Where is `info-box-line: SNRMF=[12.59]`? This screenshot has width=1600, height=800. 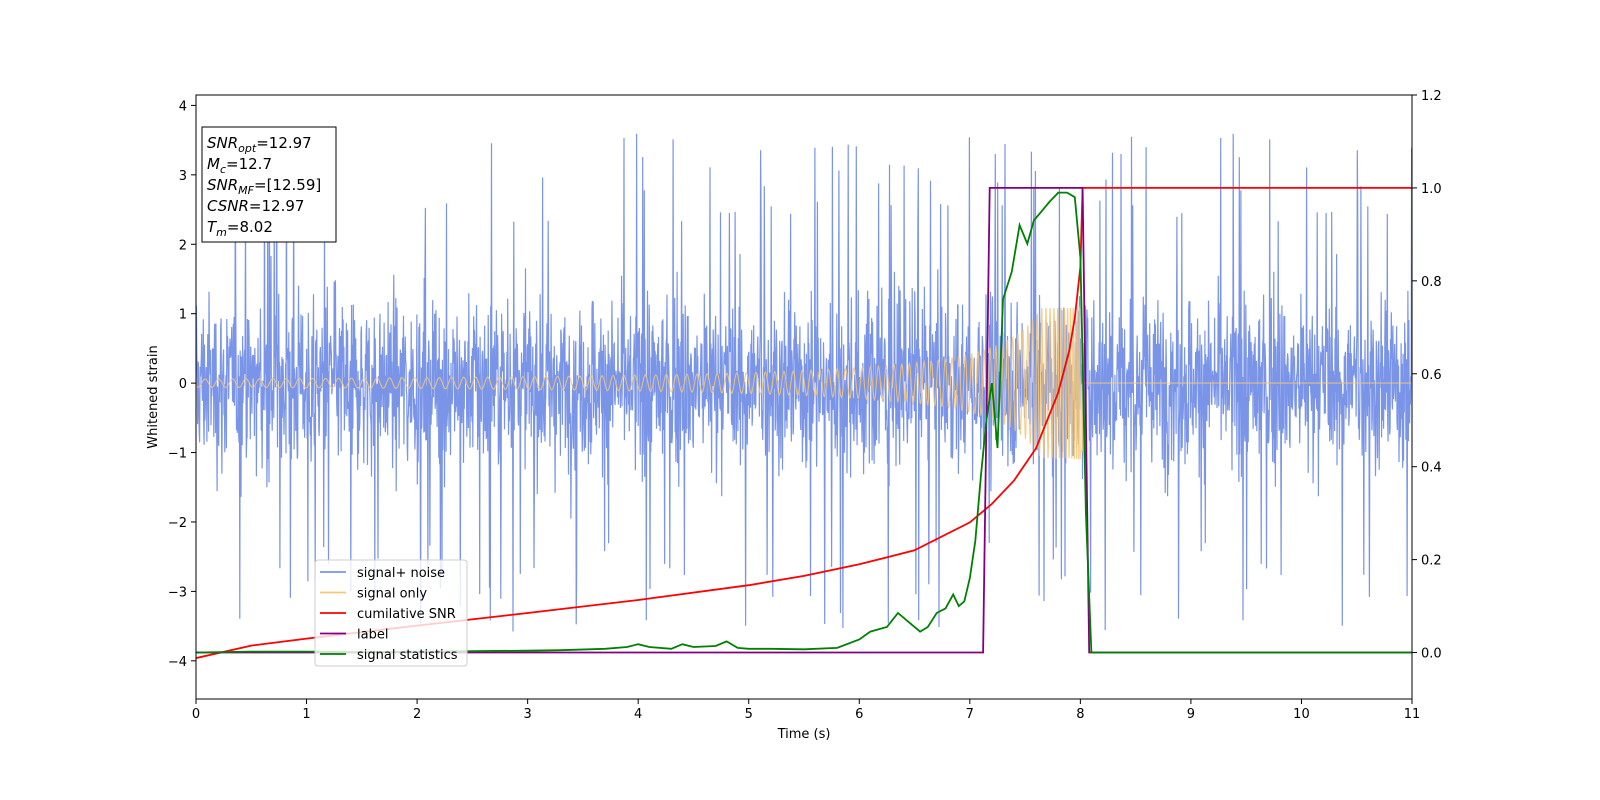
info-box-line: SNRMF=[12.59] is located at coordinates (264, 186).